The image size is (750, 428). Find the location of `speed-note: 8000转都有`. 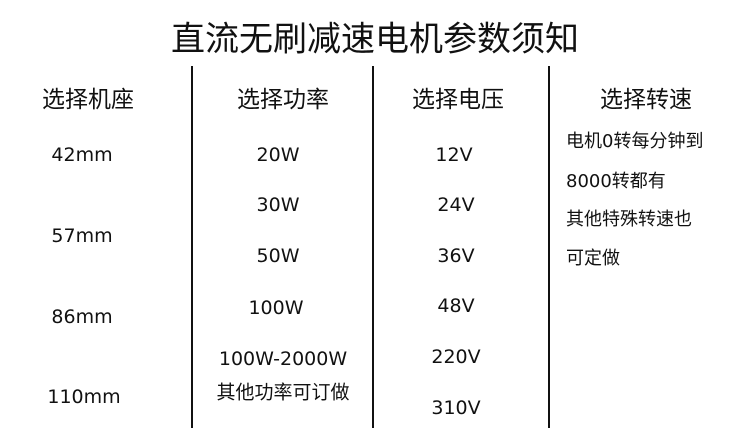

speed-note: 8000转都有 is located at coordinates (616, 181).